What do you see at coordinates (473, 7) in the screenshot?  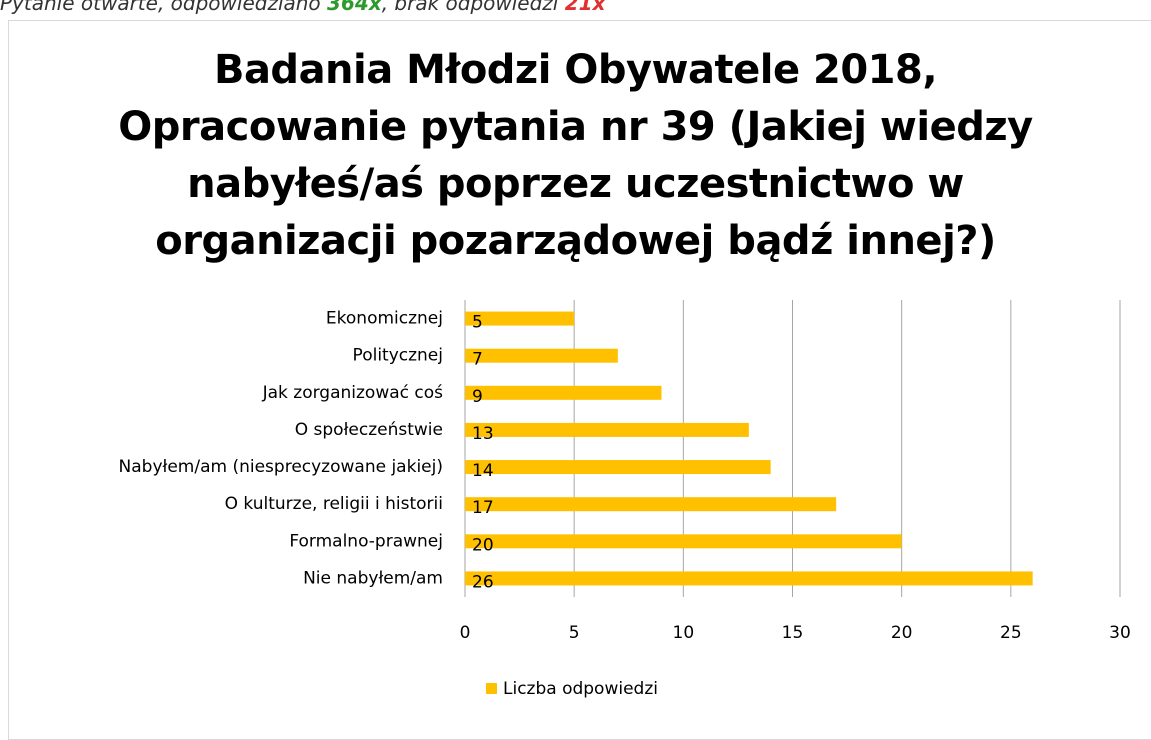 I see `note-text: , brak odpowiedzi` at bounding box center [473, 7].